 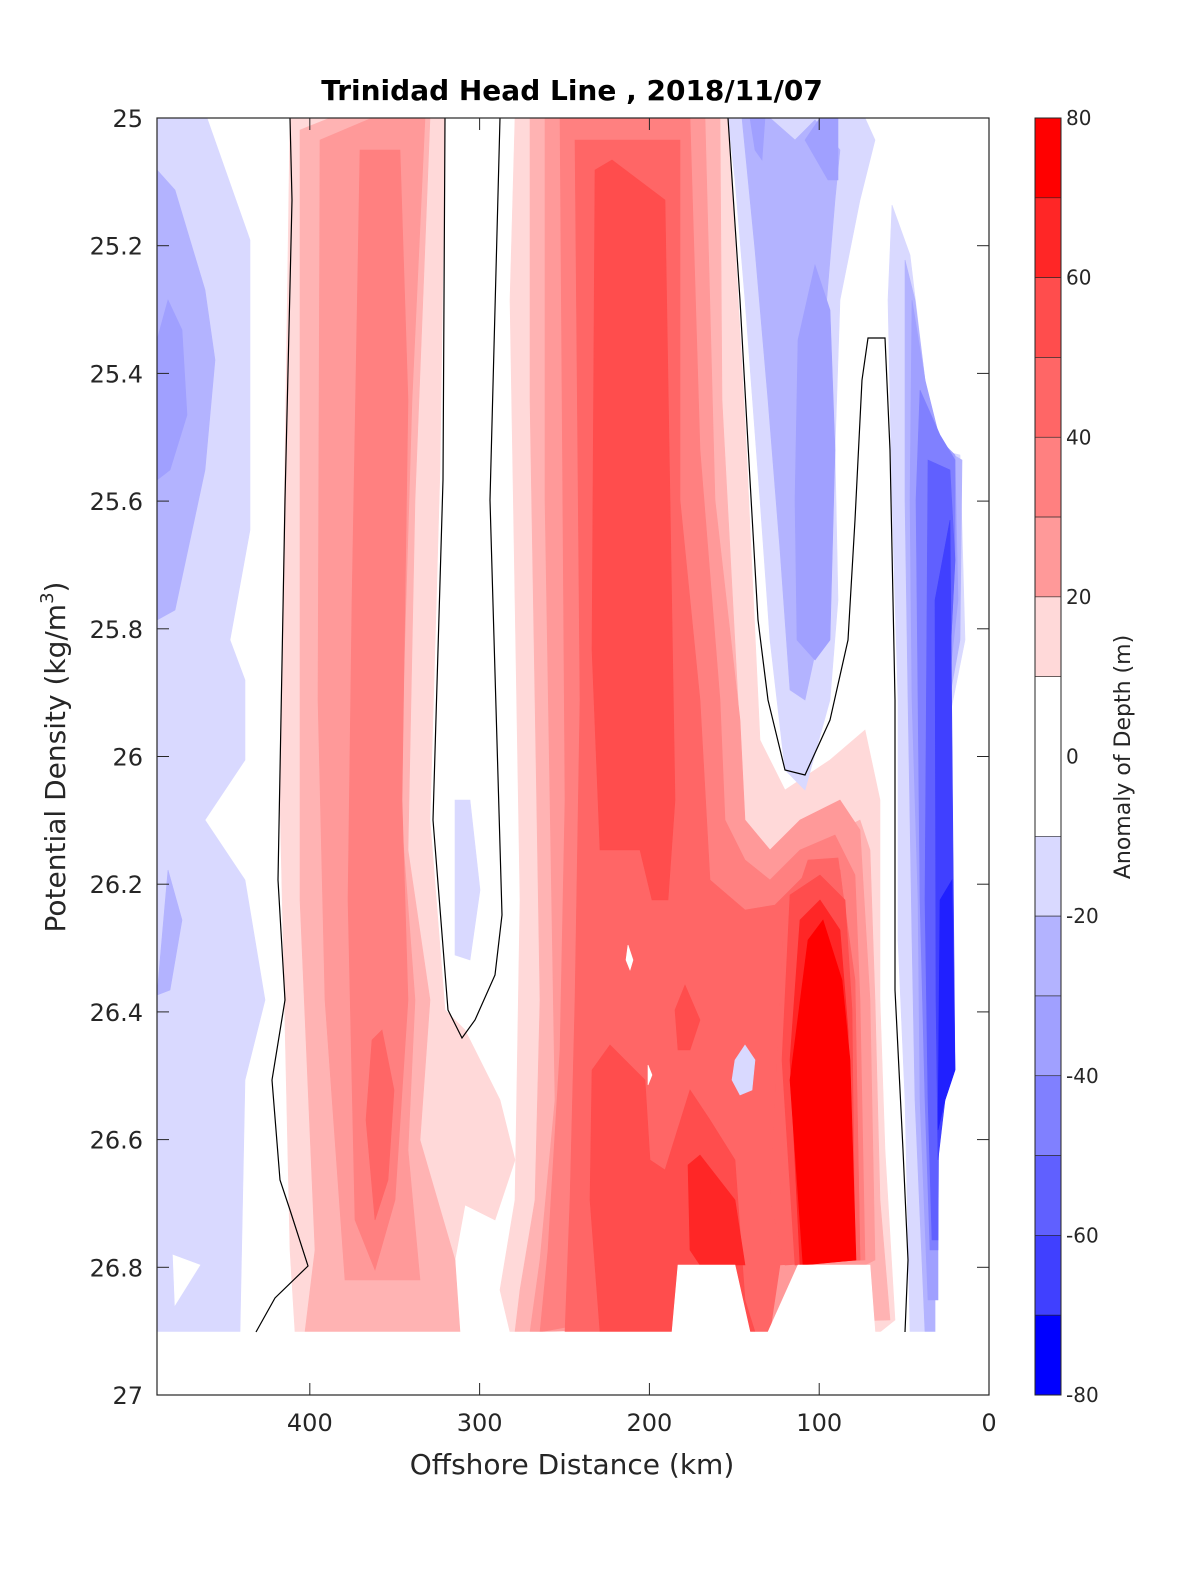 What do you see at coordinates (1082, 1395) in the screenshot?
I see `colorbar-tick-label: -80` at bounding box center [1082, 1395].